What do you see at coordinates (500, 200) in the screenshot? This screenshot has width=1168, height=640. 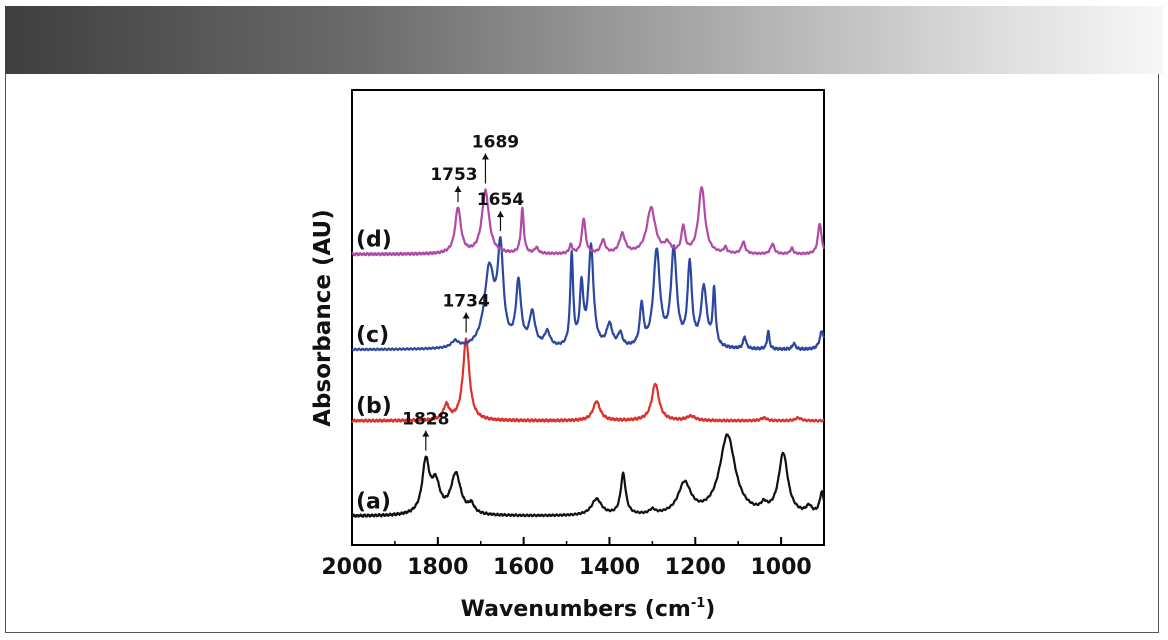 I see `annotation-label-1654: 1654` at bounding box center [500, 200].